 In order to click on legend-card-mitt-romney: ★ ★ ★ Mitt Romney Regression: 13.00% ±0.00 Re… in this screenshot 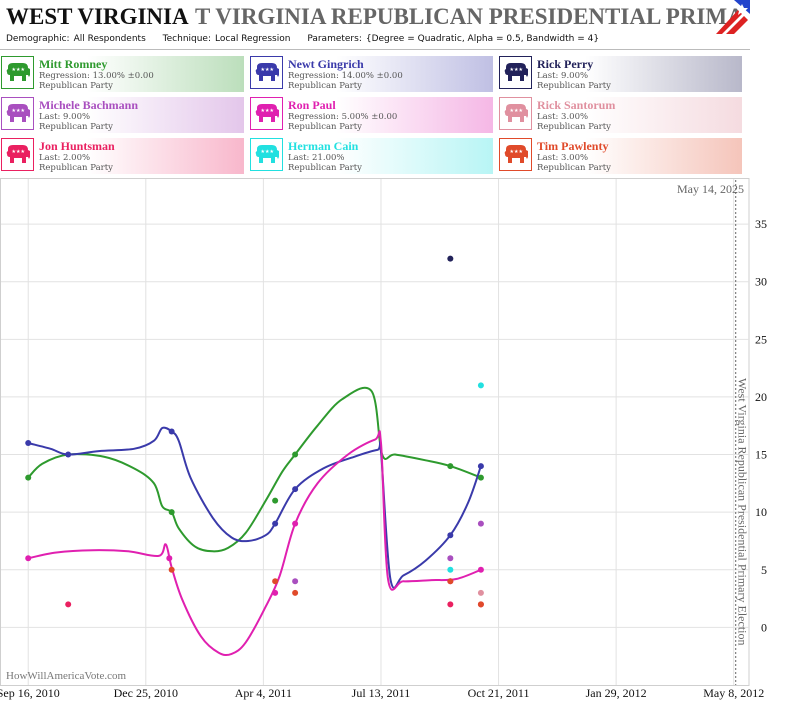, I will do `click(122, 74)`.